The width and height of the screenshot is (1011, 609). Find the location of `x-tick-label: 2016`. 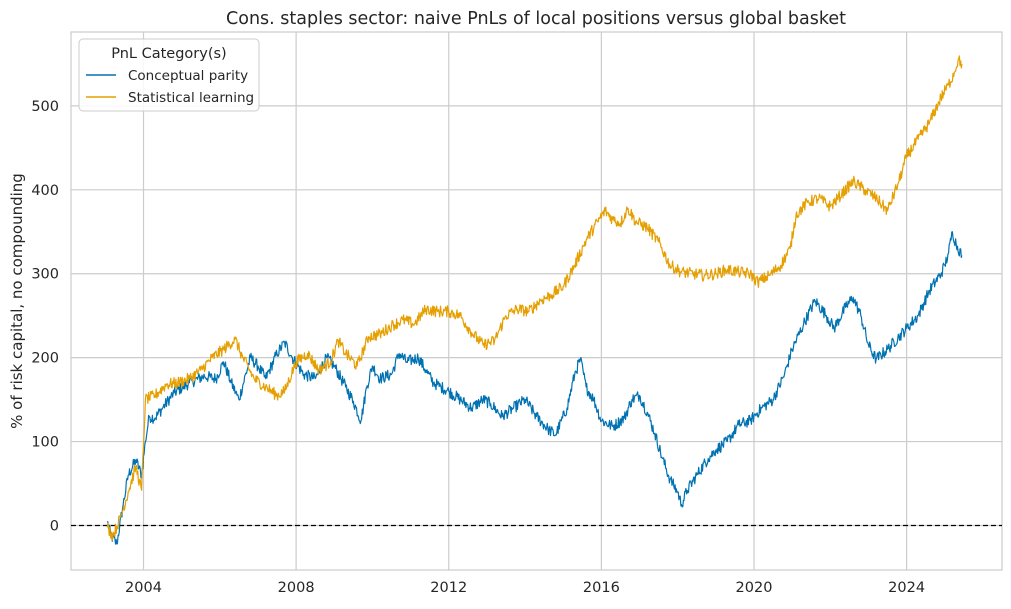

x-tick-label: 2016 is located at coordinates (601, 588).